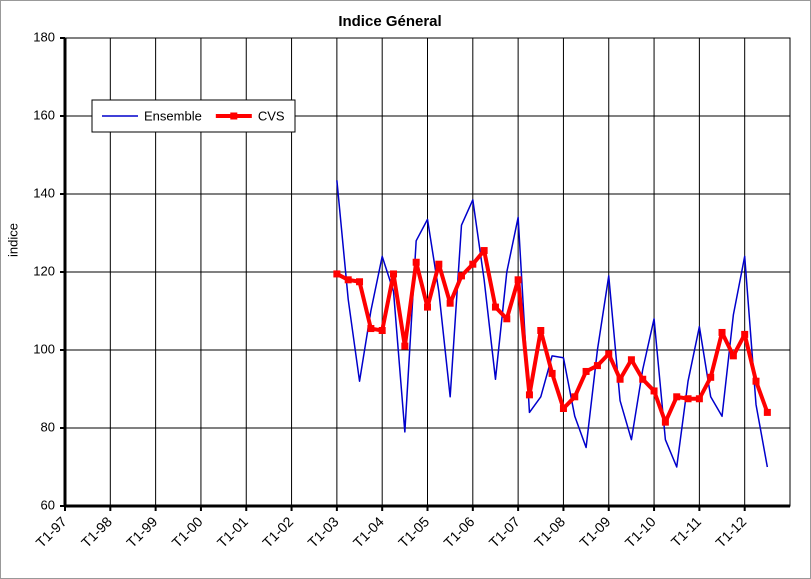 Image resolution: width=811 pixels, height=579 pixels. What do you see at coordinates (48, 504) in the screenshot?
I see `y-tick-label: 60` at bounding box center [48, 504].